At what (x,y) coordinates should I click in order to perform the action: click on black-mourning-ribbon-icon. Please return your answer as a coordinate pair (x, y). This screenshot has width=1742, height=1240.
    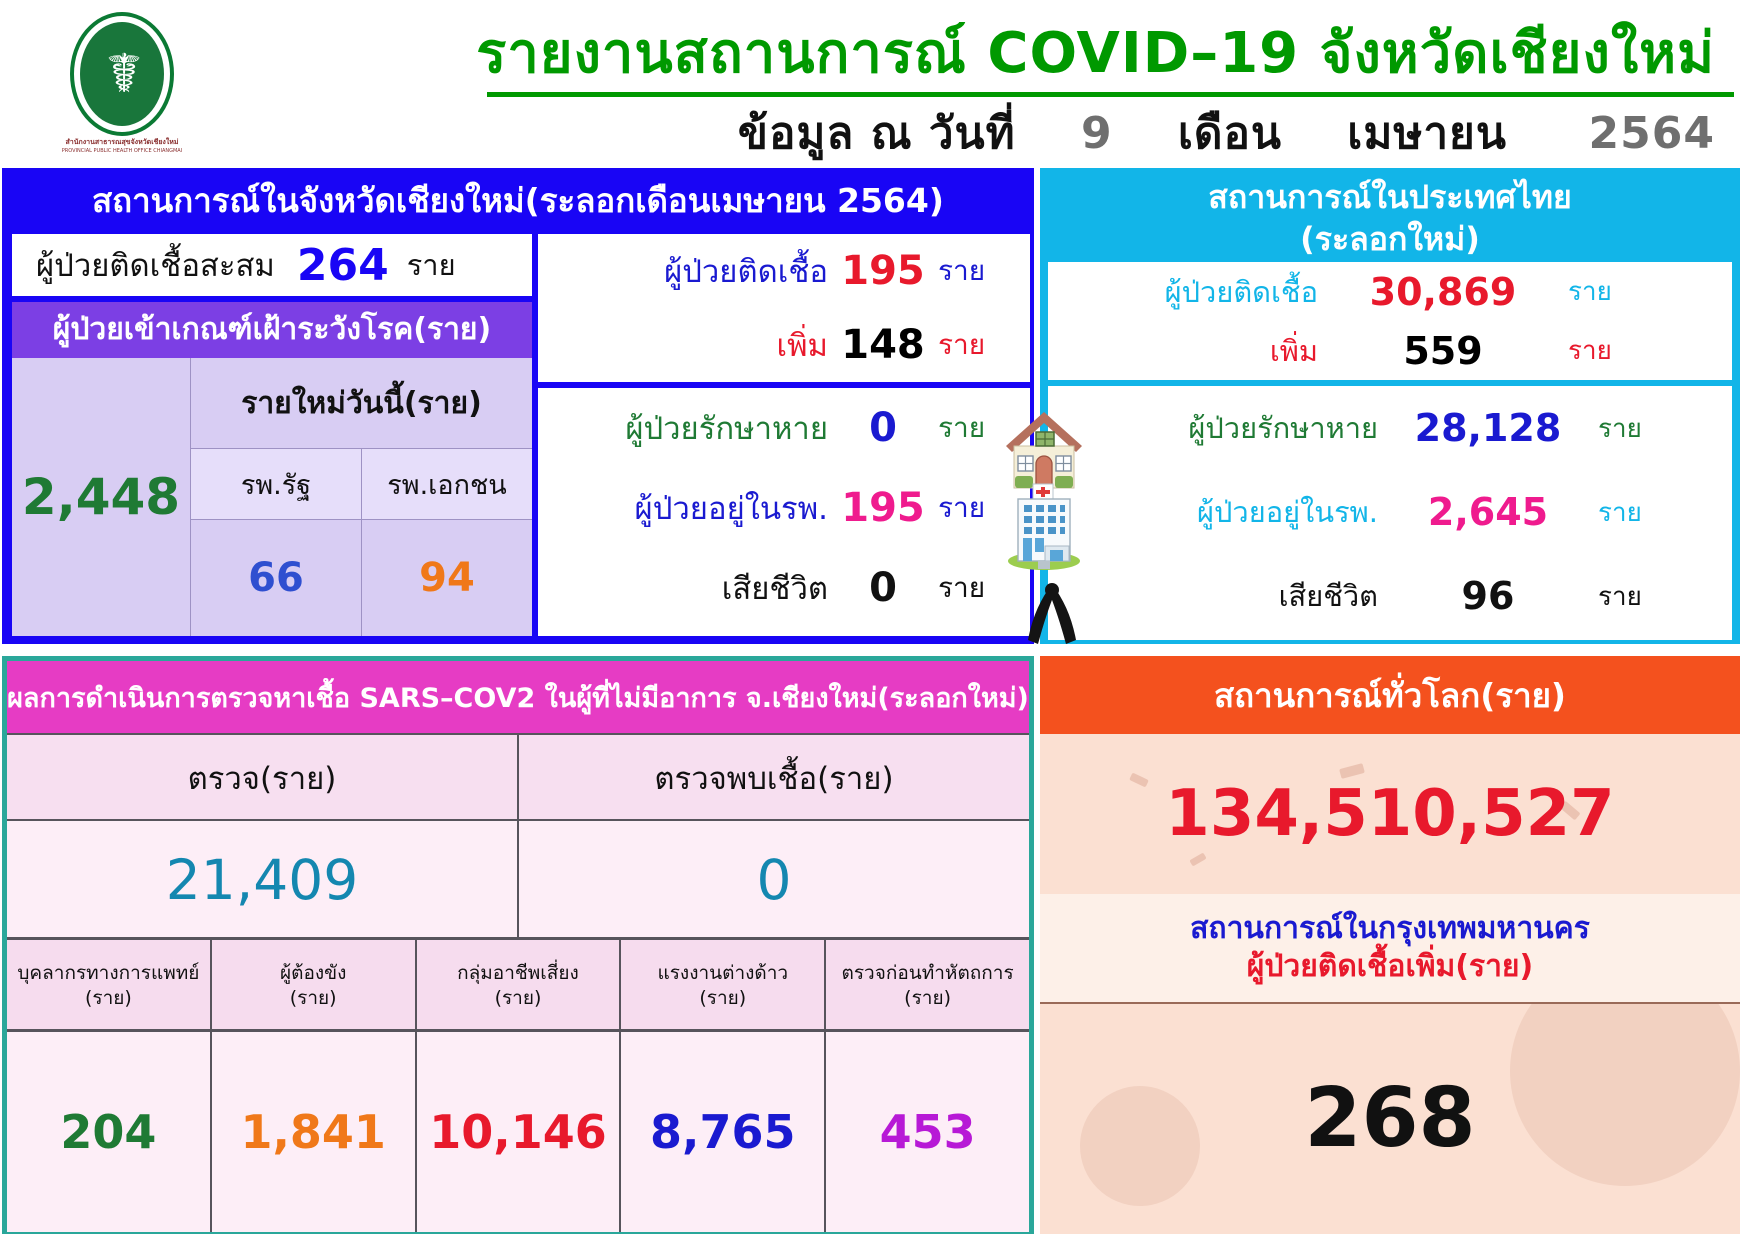
    Looking at the image, I should click on (1052, 612).